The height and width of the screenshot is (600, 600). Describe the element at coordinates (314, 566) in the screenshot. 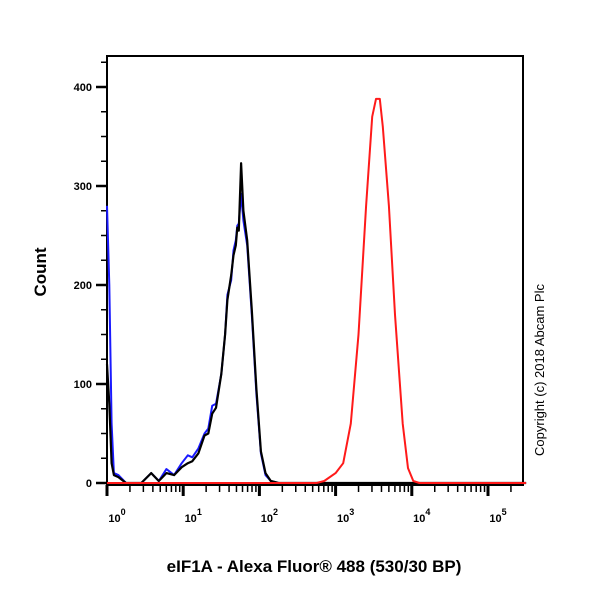

I see `x-axis-title: eIF1A - Alexa Fluor® 488 (530/30 BP)` at that location.